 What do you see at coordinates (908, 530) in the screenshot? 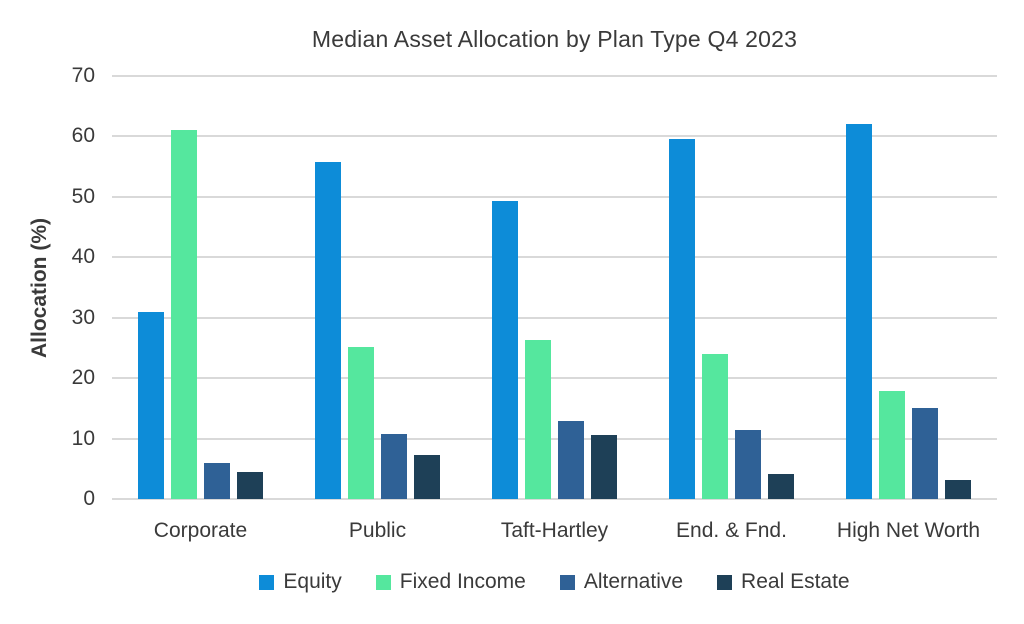
I see `x-axis-label: High Net Worth` at bounding box center [908, 530].